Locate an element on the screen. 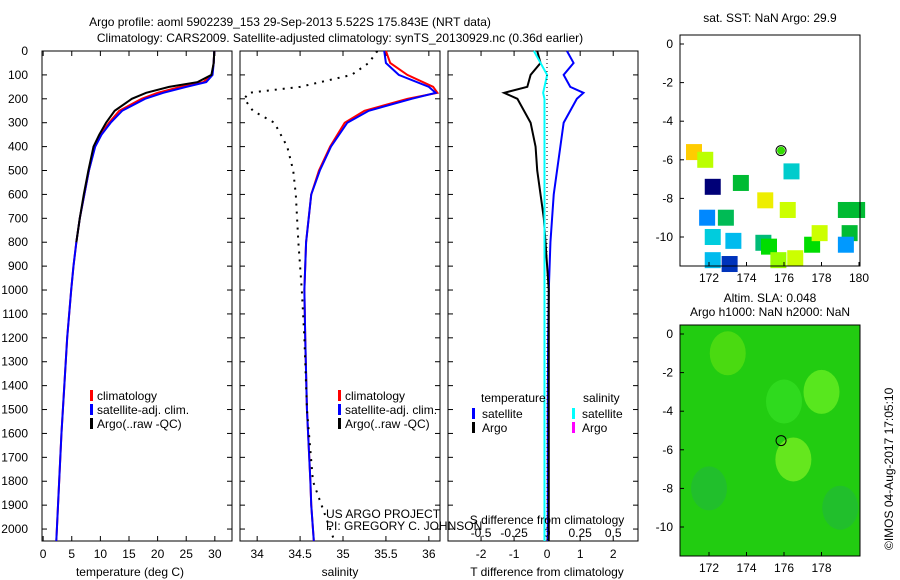 This screenshot has height=580, width=900. x-tick-label: 30 is located at coordinates (215, 554).